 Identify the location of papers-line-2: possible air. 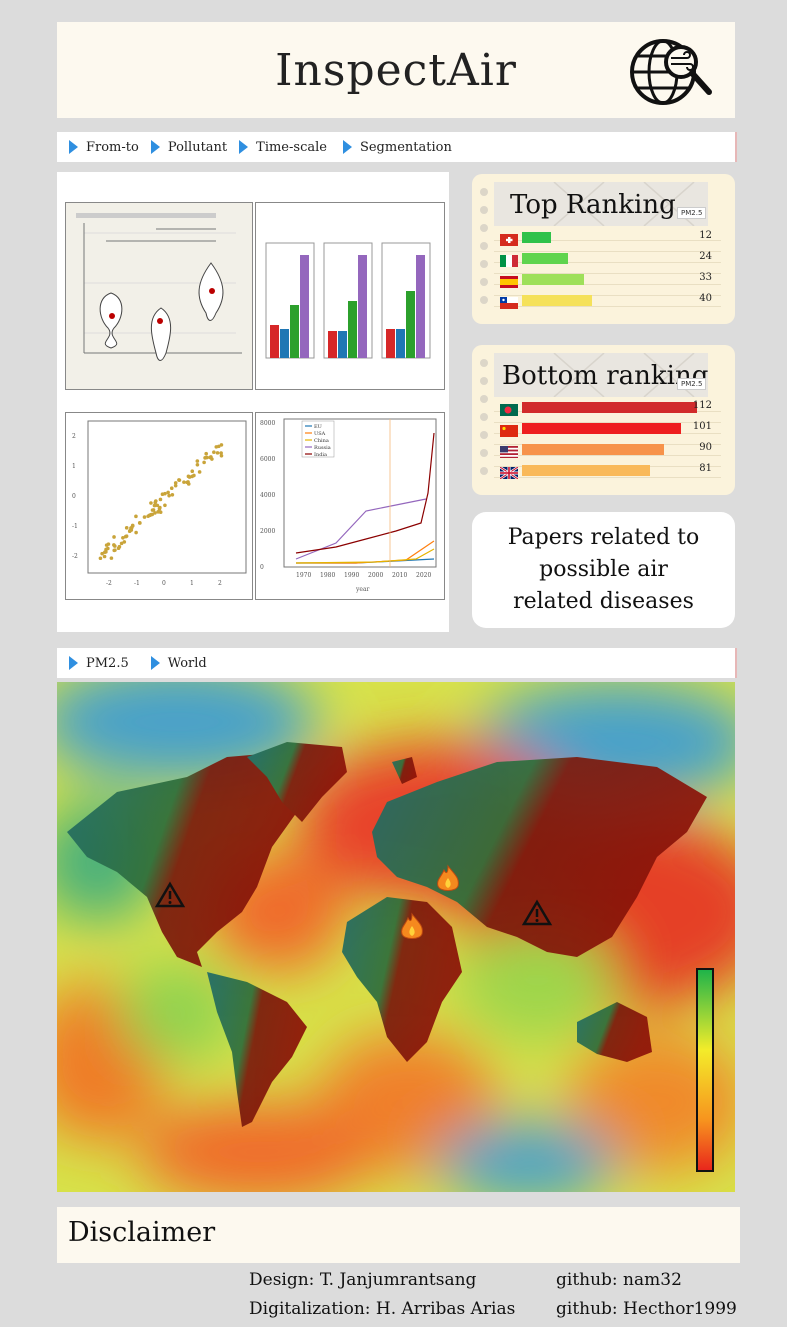
(603, 569).